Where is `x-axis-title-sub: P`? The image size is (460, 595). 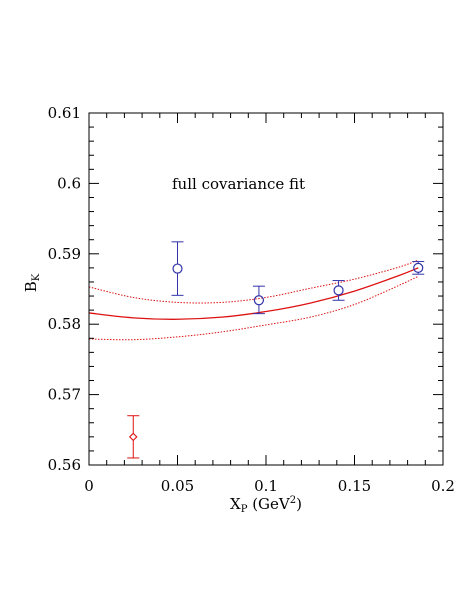 x-axis-title-sub: P is located at coordinates (244, 509).